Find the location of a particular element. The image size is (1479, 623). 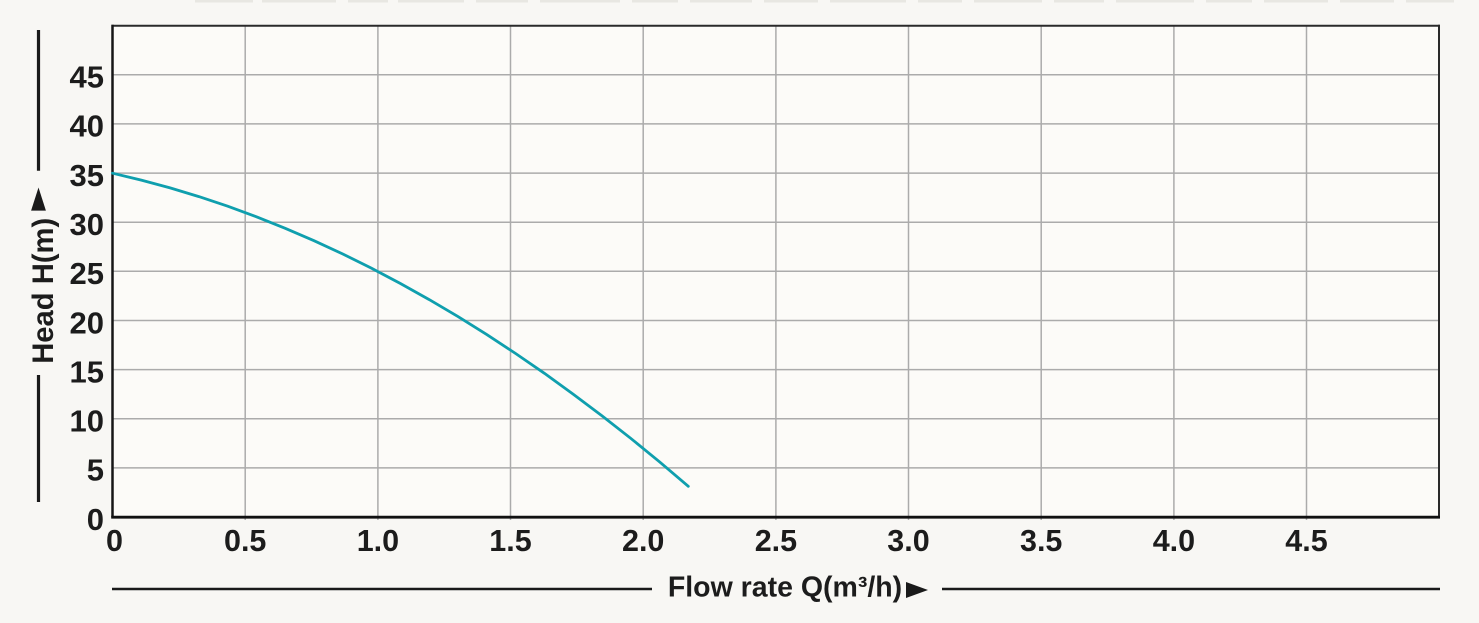

svg-text: 10 is located at coordinates (87, 421).